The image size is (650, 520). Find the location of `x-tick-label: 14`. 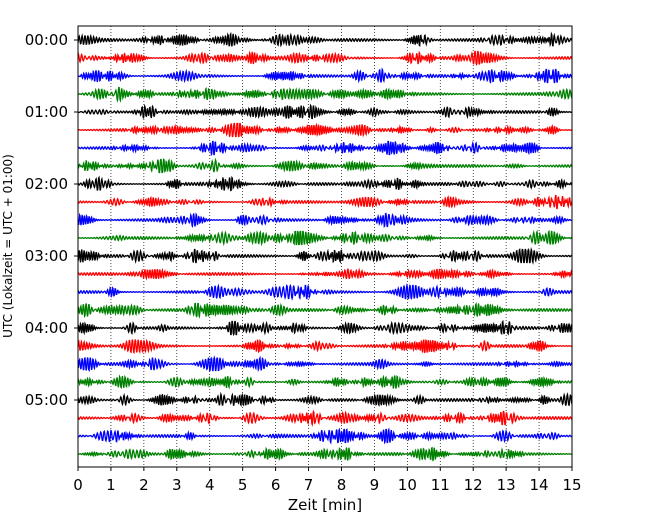

x-tick-label: 14 is located at coordinates (539, 485).